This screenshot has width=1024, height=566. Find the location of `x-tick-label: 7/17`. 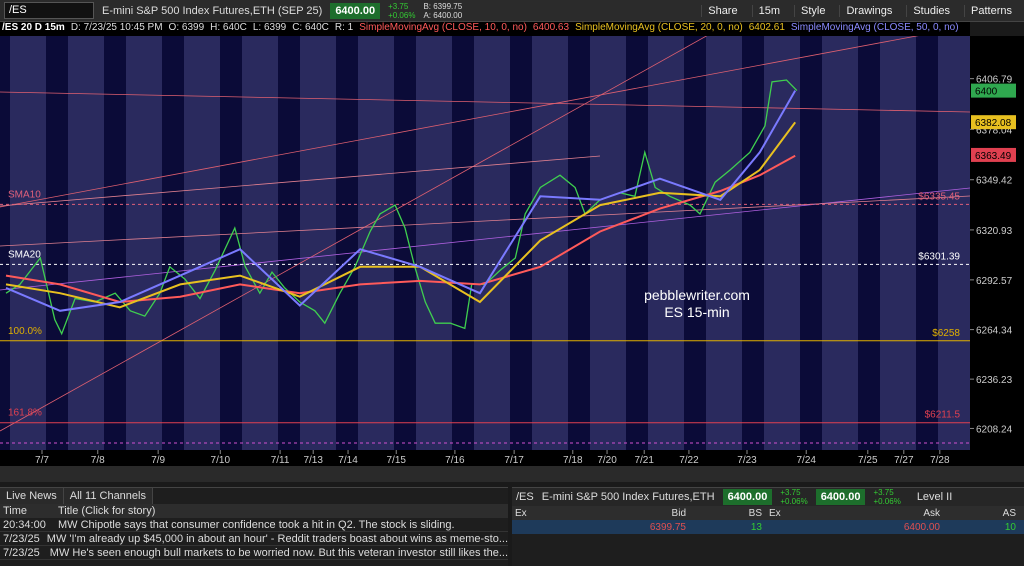

x-tick-label: 7/17 is located at coordinates (514, 460).